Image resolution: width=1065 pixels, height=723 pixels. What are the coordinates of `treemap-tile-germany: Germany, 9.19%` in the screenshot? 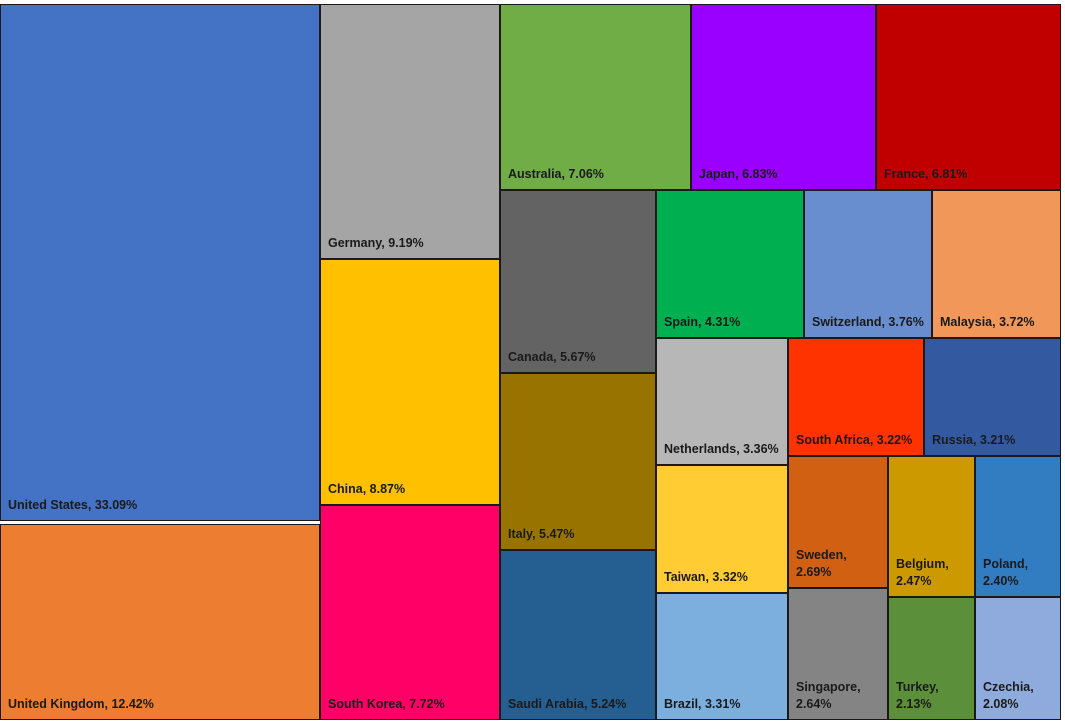 It's located at (410, 131).